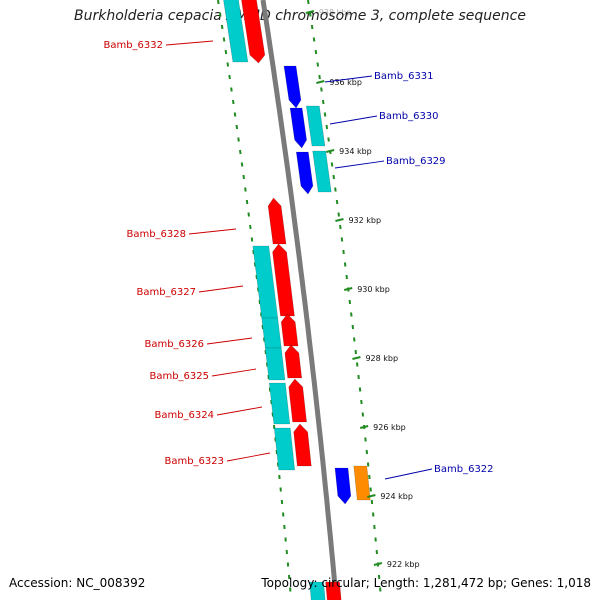  What do you see at coordinates (317, 590) in the screenshot?
I see `cds-bottom` at bounding box center [317, 590].